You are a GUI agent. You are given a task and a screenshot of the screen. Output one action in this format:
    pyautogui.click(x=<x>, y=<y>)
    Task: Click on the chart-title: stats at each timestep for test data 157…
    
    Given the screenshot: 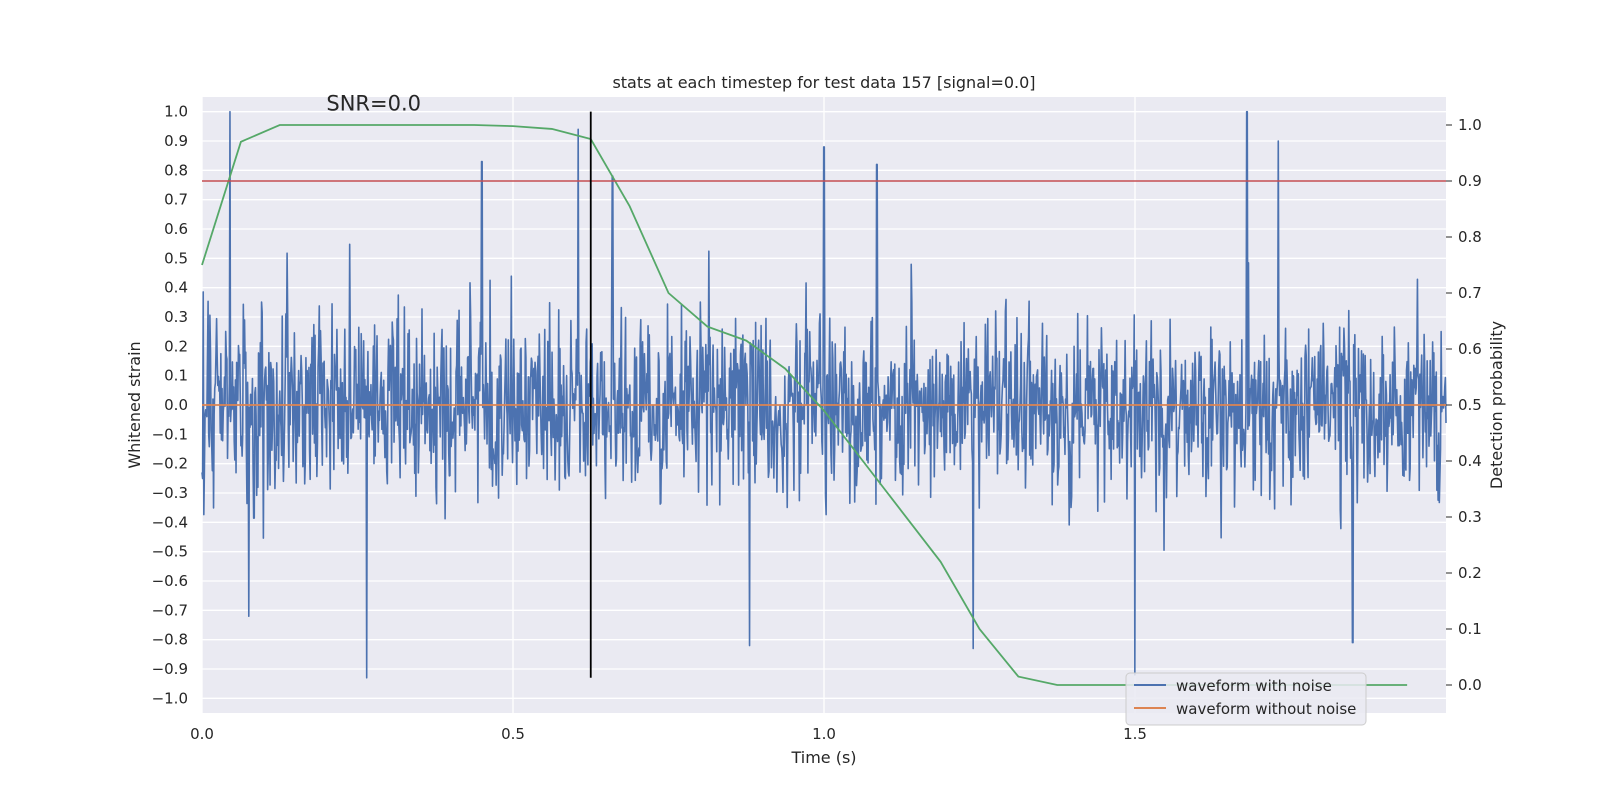 What is the action you would take?
    pyautogui.click(x=823, y=82)
    